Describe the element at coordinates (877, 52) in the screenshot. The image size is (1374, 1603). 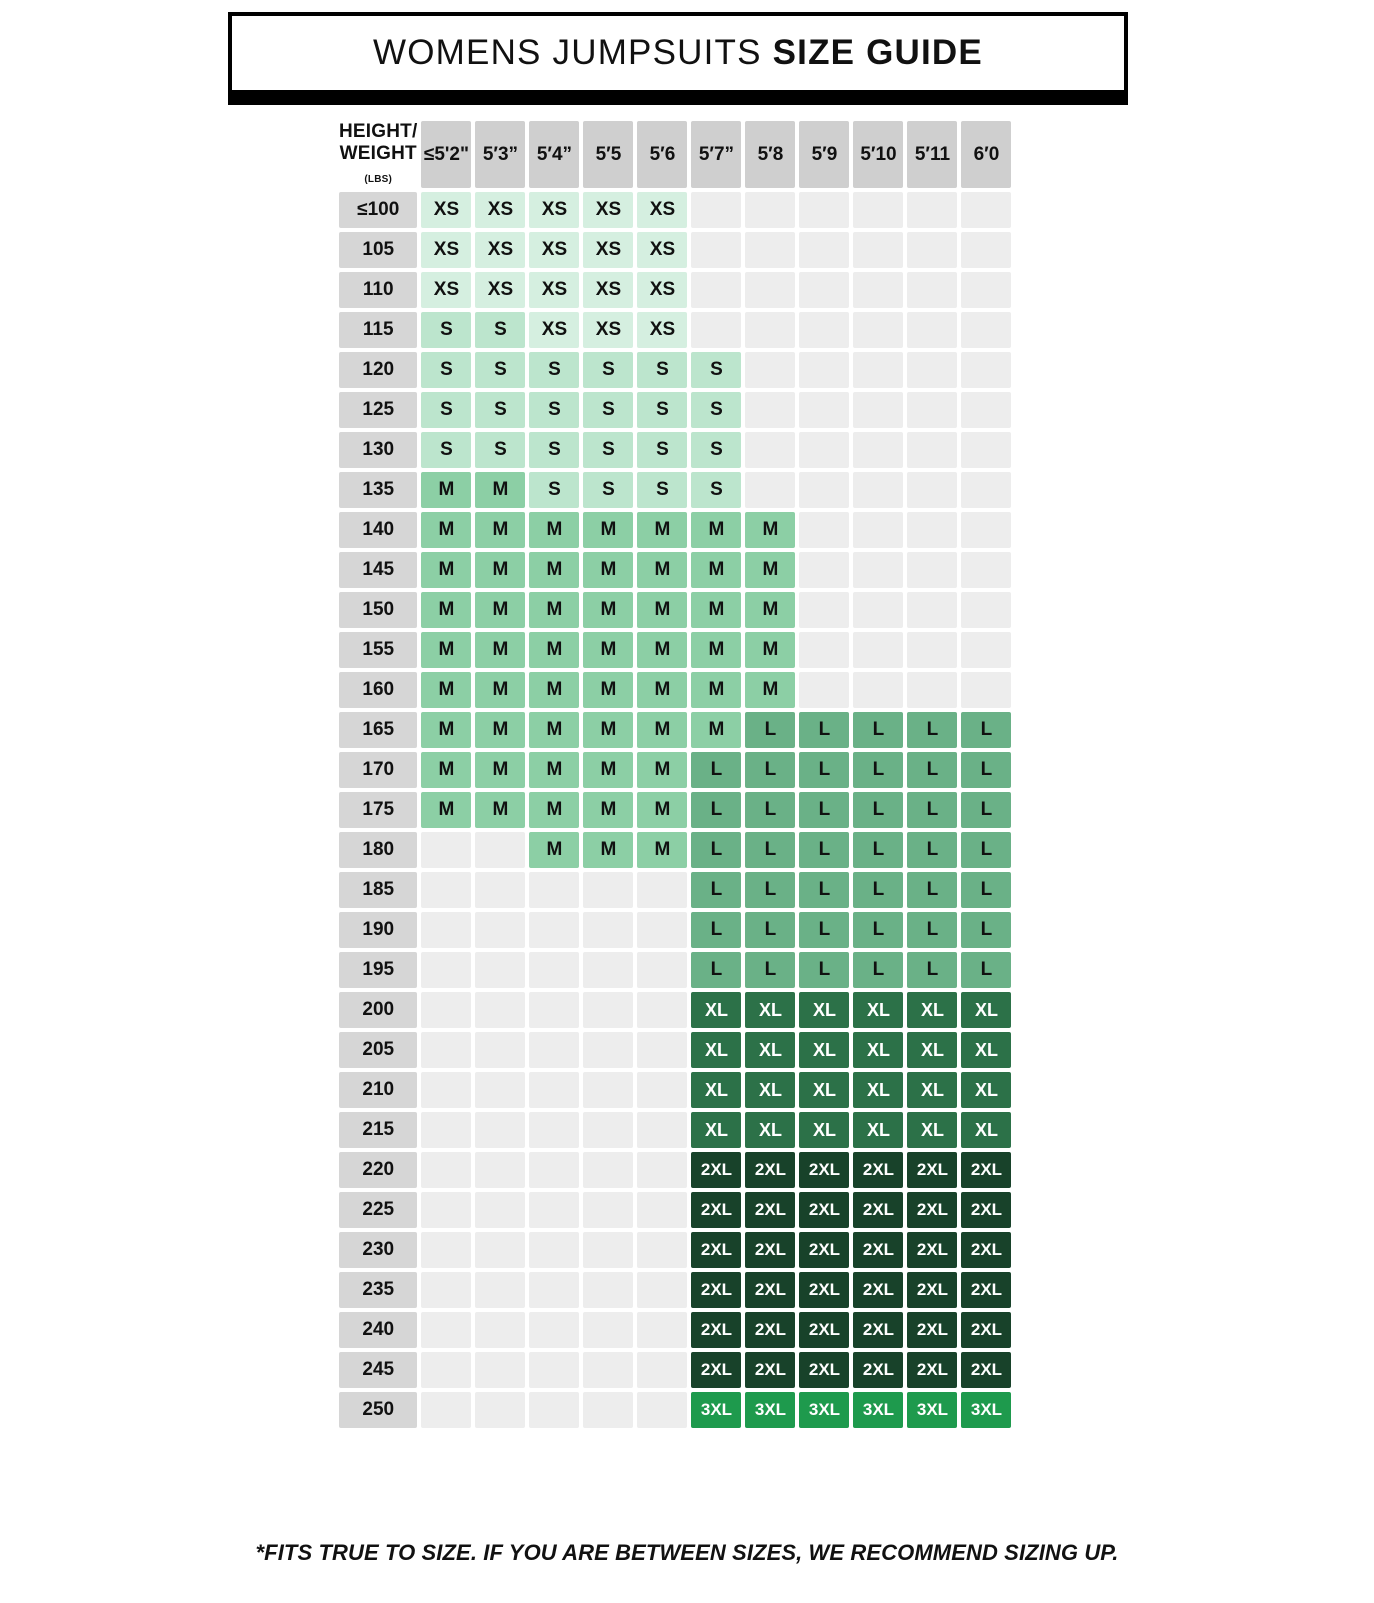
I see `page-title-strong: SIZE GUIDE` at that location.